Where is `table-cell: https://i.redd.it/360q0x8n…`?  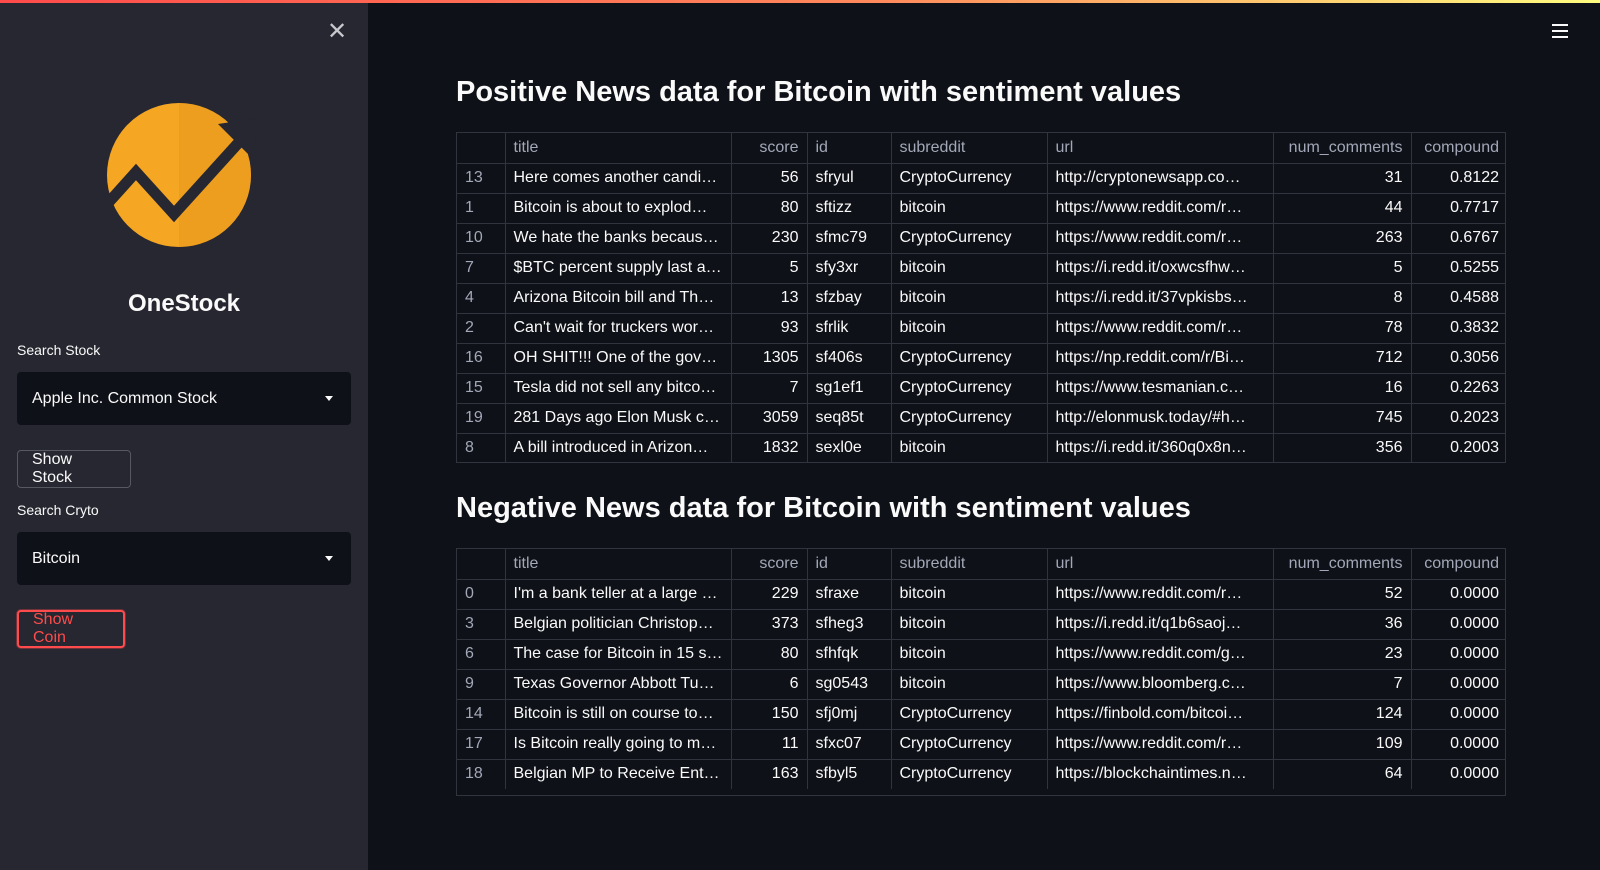
table-cell: https://i.redd.it/360q0x8n… is located at coordinates (1160, 447).